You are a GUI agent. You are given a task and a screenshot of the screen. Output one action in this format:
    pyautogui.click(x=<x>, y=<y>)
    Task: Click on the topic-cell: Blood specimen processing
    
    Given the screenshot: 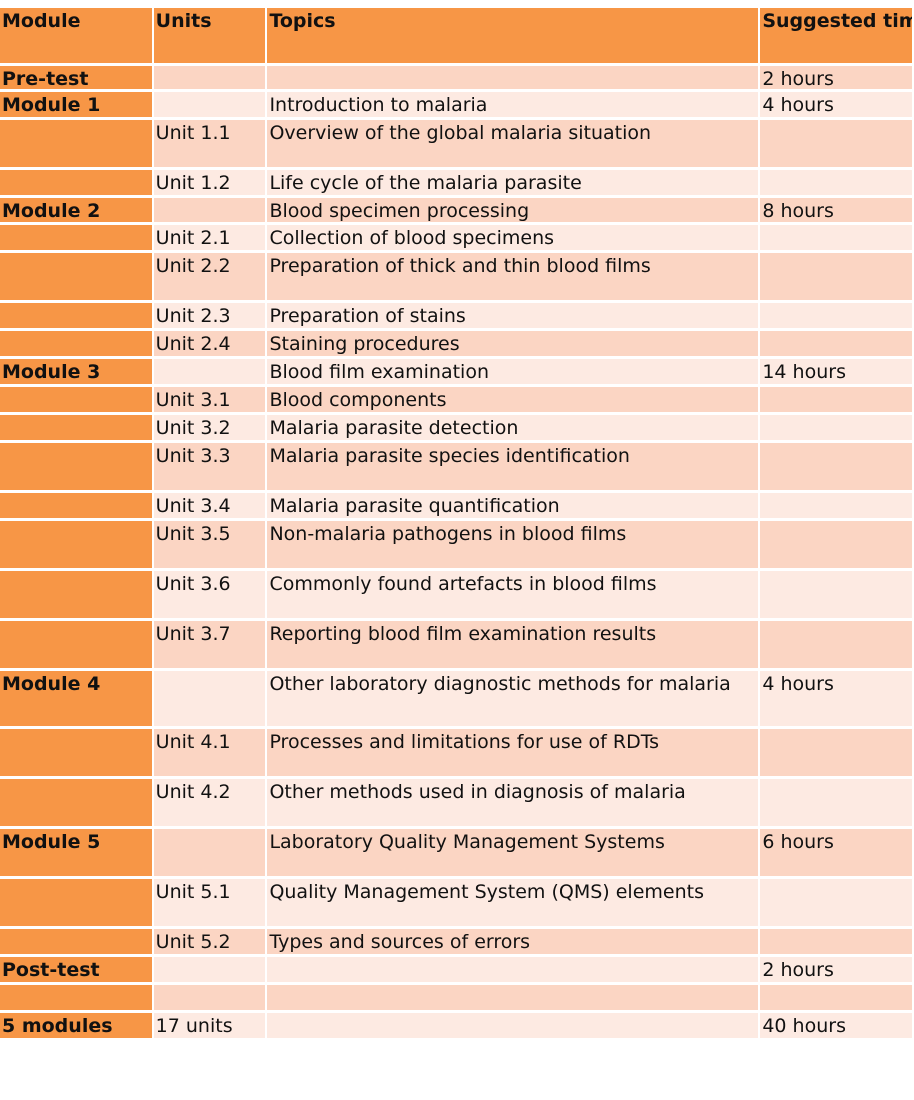 What is the action you would take?
    pyautogui.click(x=513, y=210)
    